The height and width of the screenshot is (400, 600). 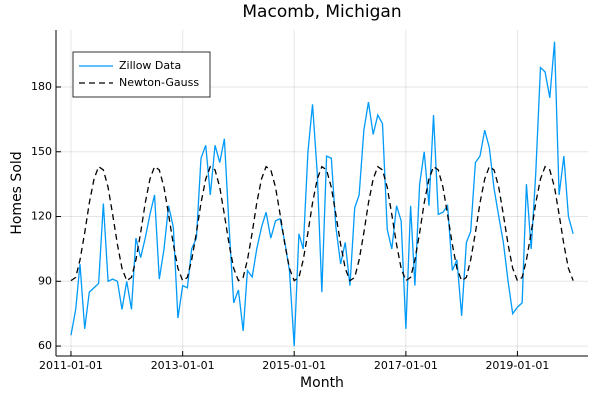 What do you see at coordinates (517, 365) in the screenshot?
I see `x-tick-label: 2019-01-01` at bounding box center [517, 365].